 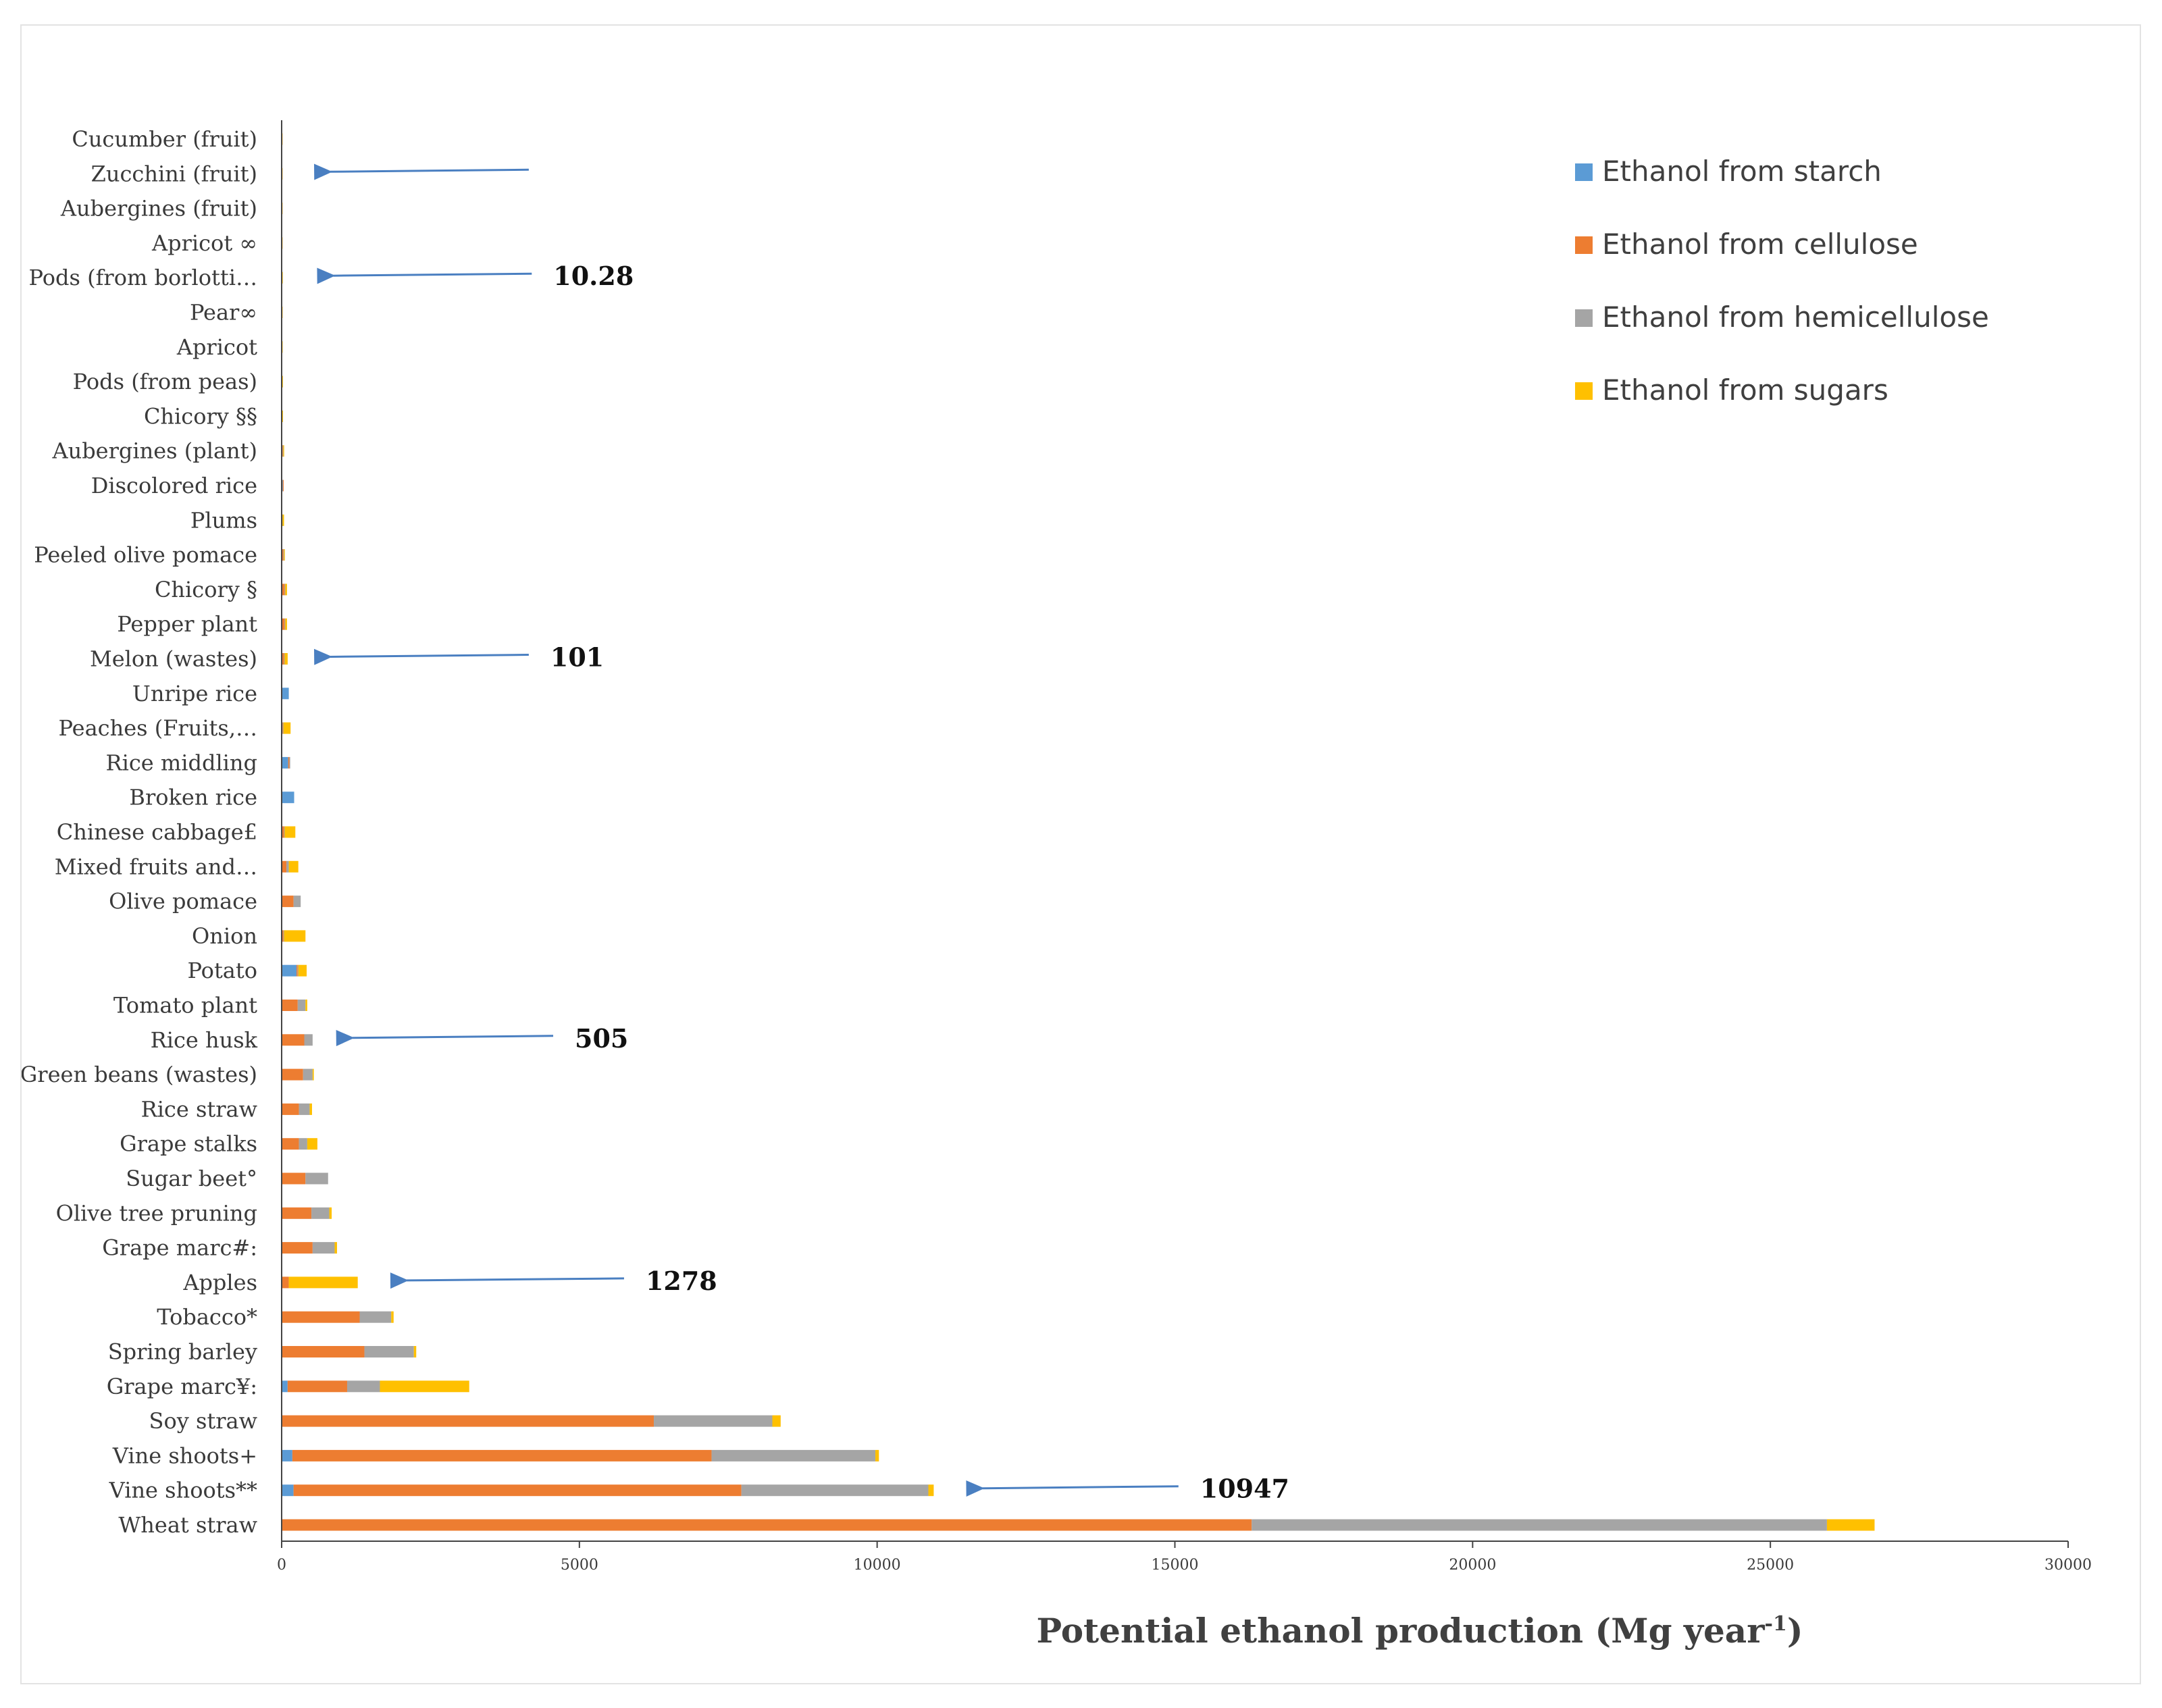 What do you see at coordinates (174, 173) in the screenshot?
I see `category-label: Zucchini (fruit)` at bounding box center [174, 173].